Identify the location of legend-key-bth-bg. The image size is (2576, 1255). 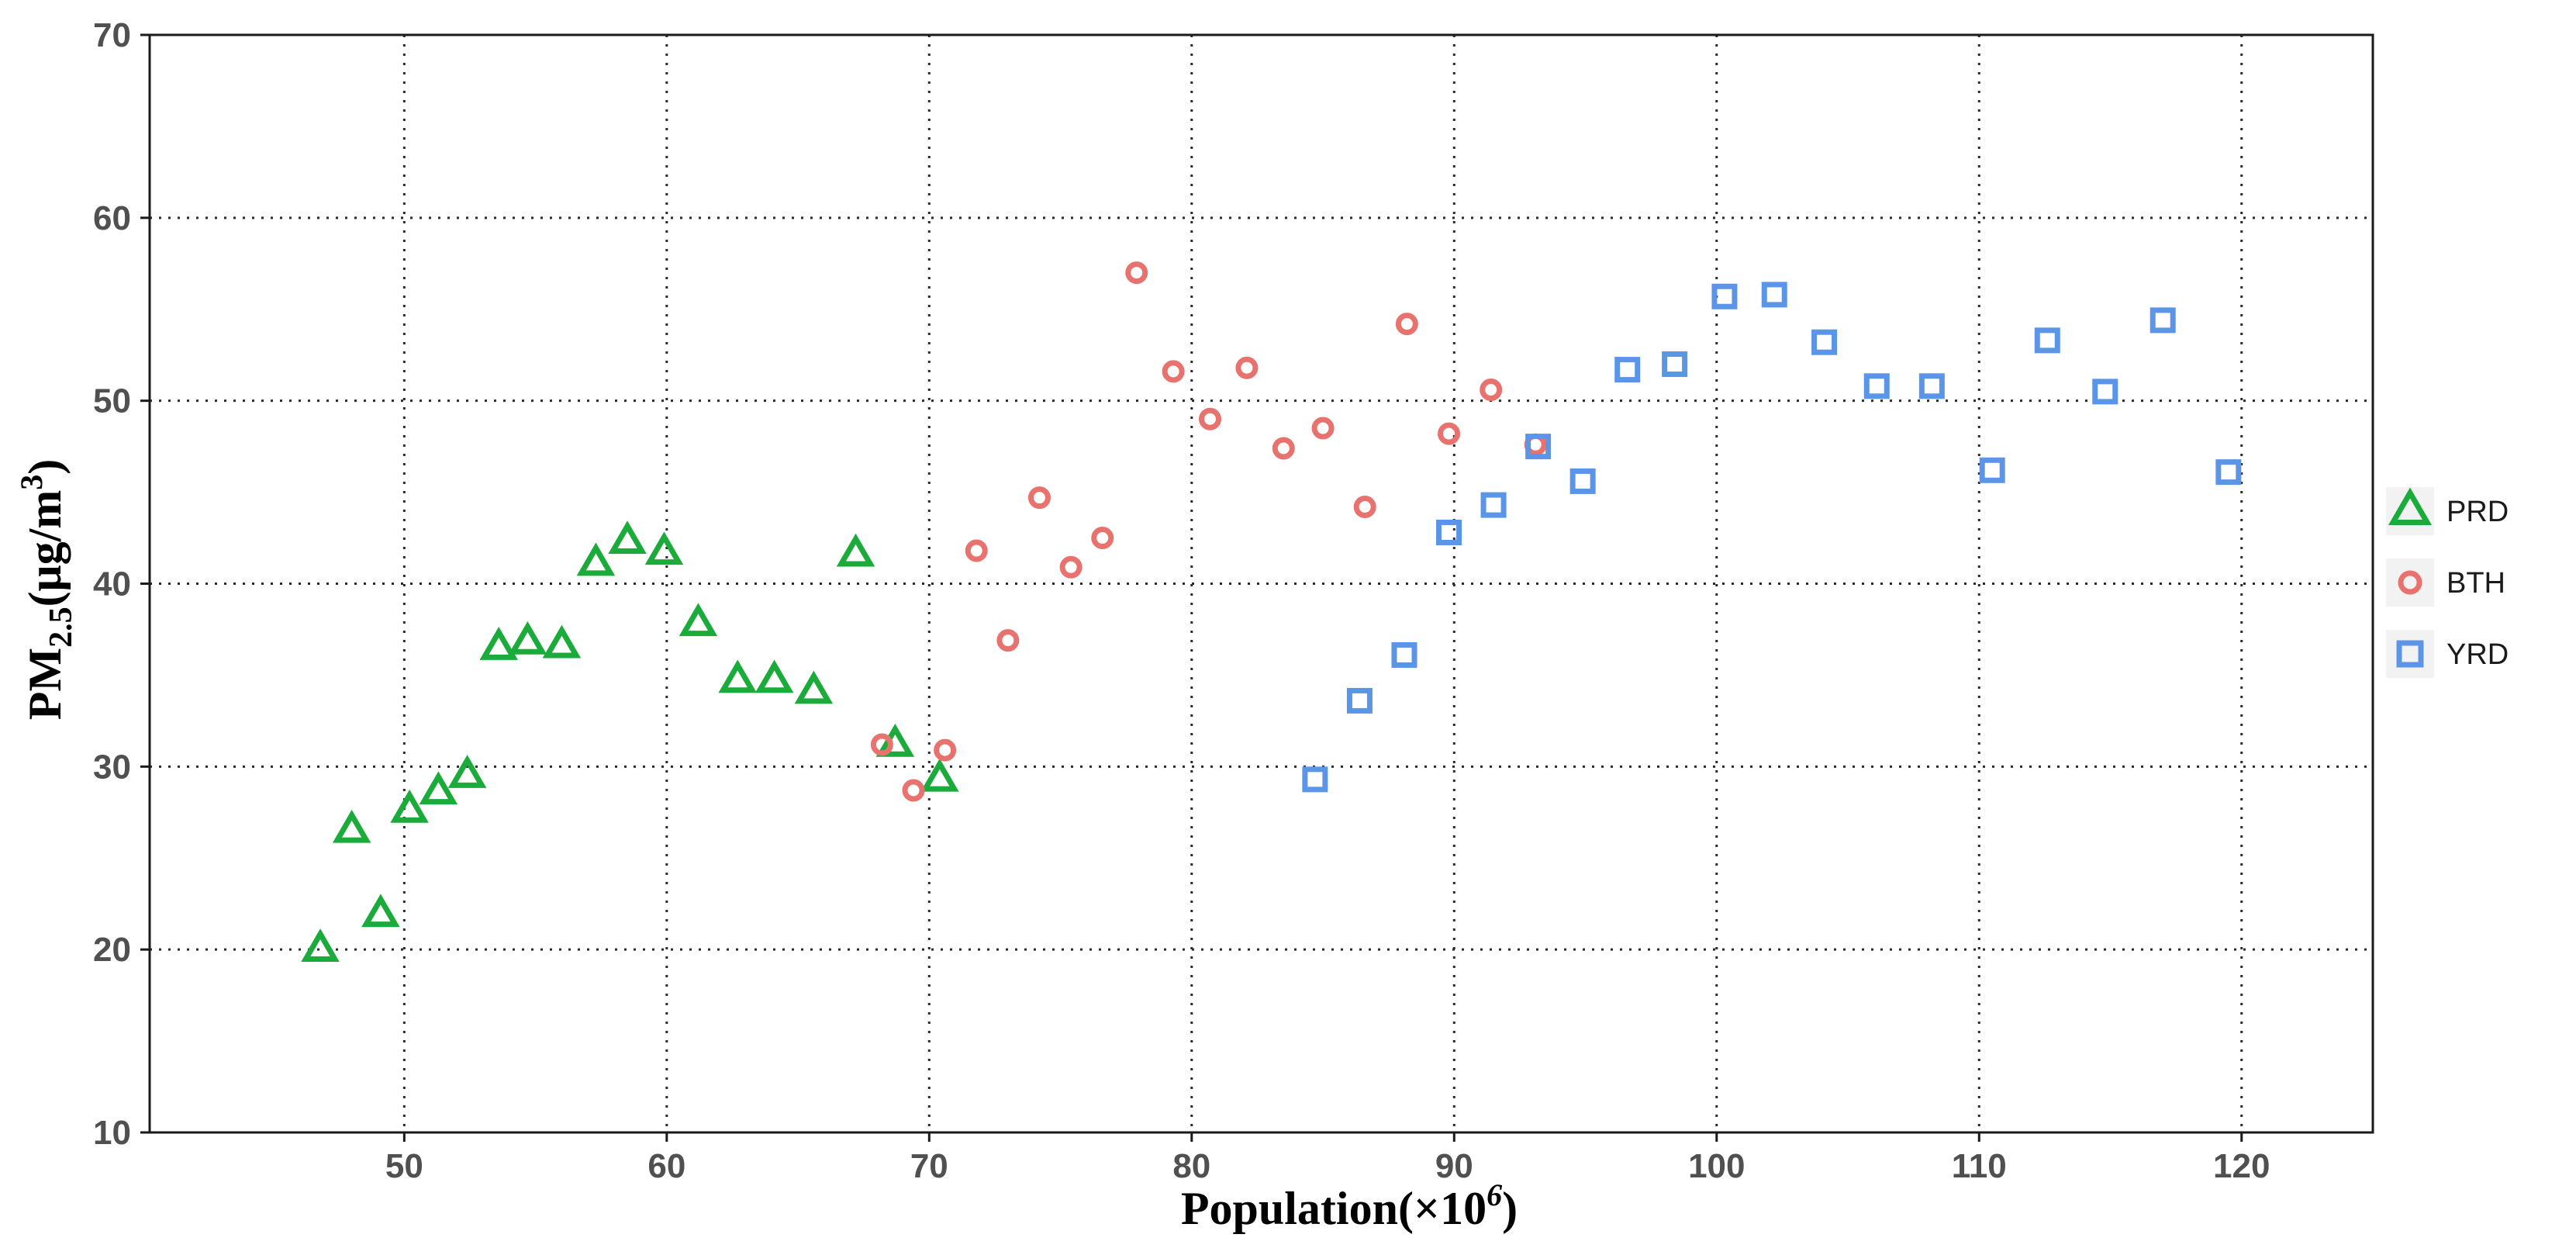
(2410, 582).